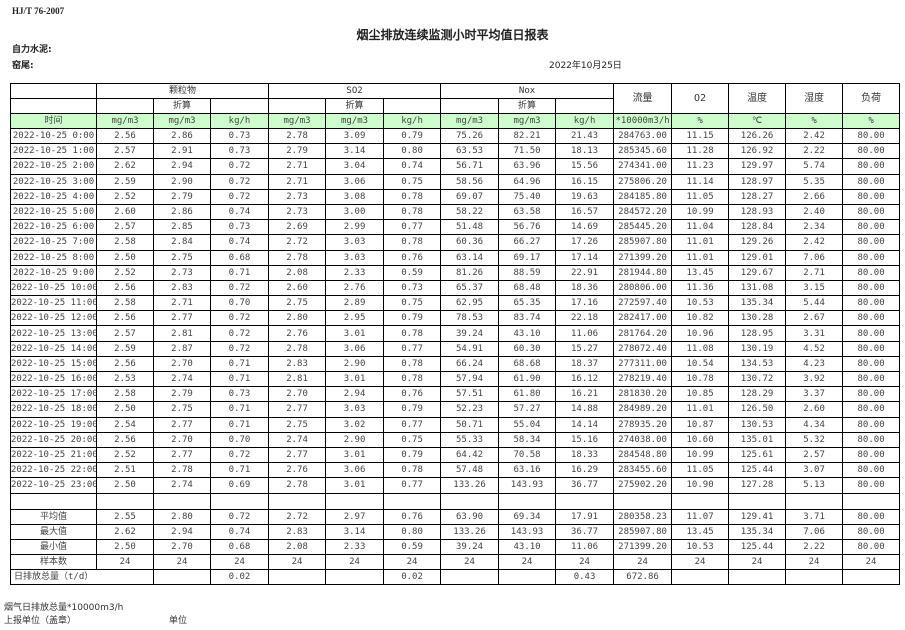 This screenshot has height=630, width=905. I want to click on cell: 17.26, so click(585, 242).